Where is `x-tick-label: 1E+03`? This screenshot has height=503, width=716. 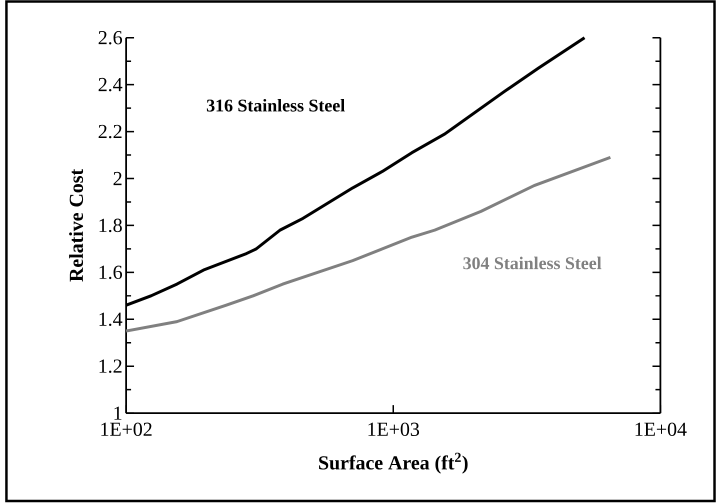
x-tick-label: 1E+03 is located at coordinates (394, 429).